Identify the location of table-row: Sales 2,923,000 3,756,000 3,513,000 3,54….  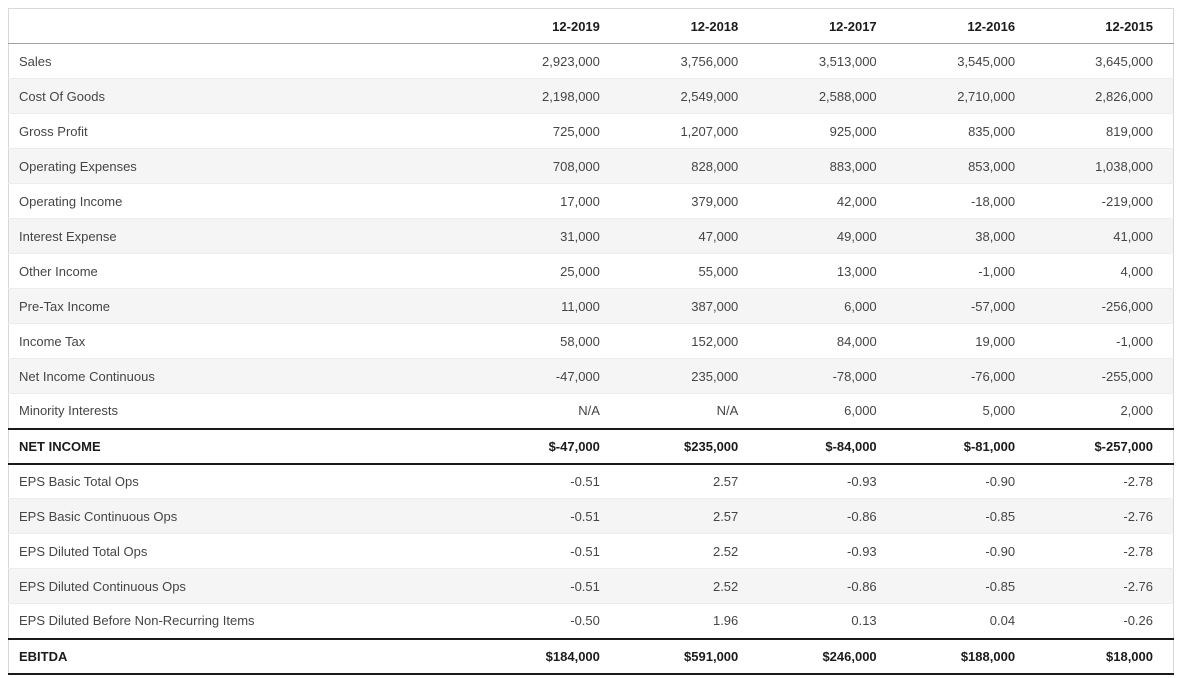
(591, 61).